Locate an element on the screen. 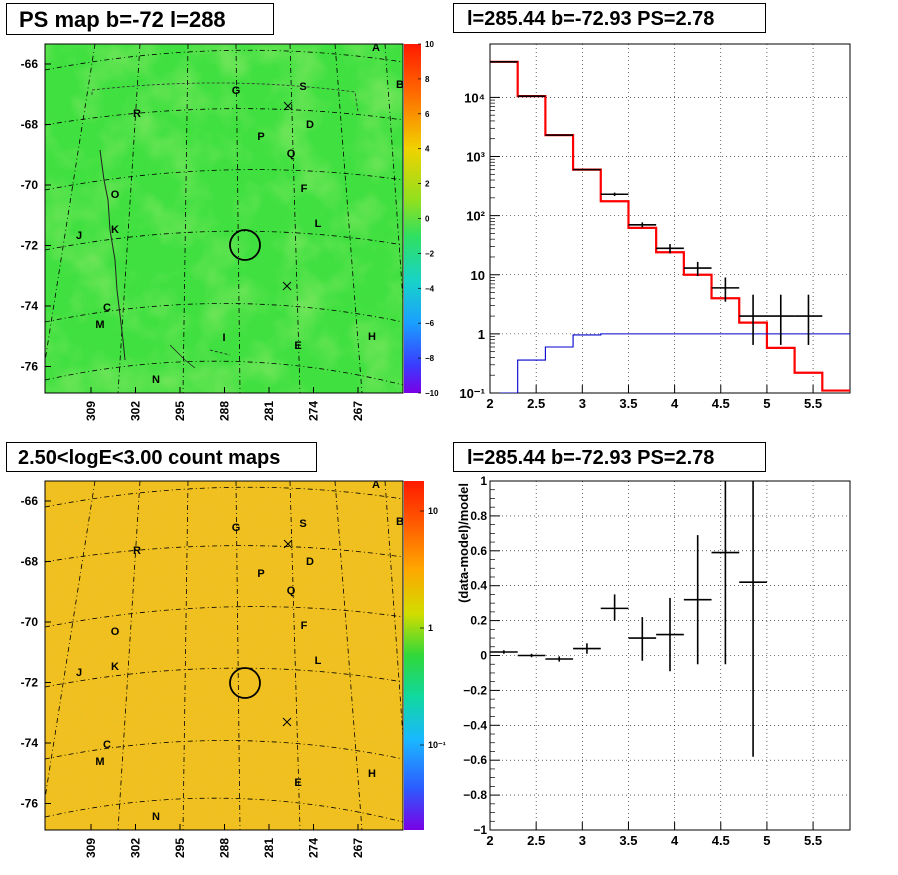 This screenshot has width=898, height=875. y-tick-label: 0.6 is located at coordinates (478, 551).